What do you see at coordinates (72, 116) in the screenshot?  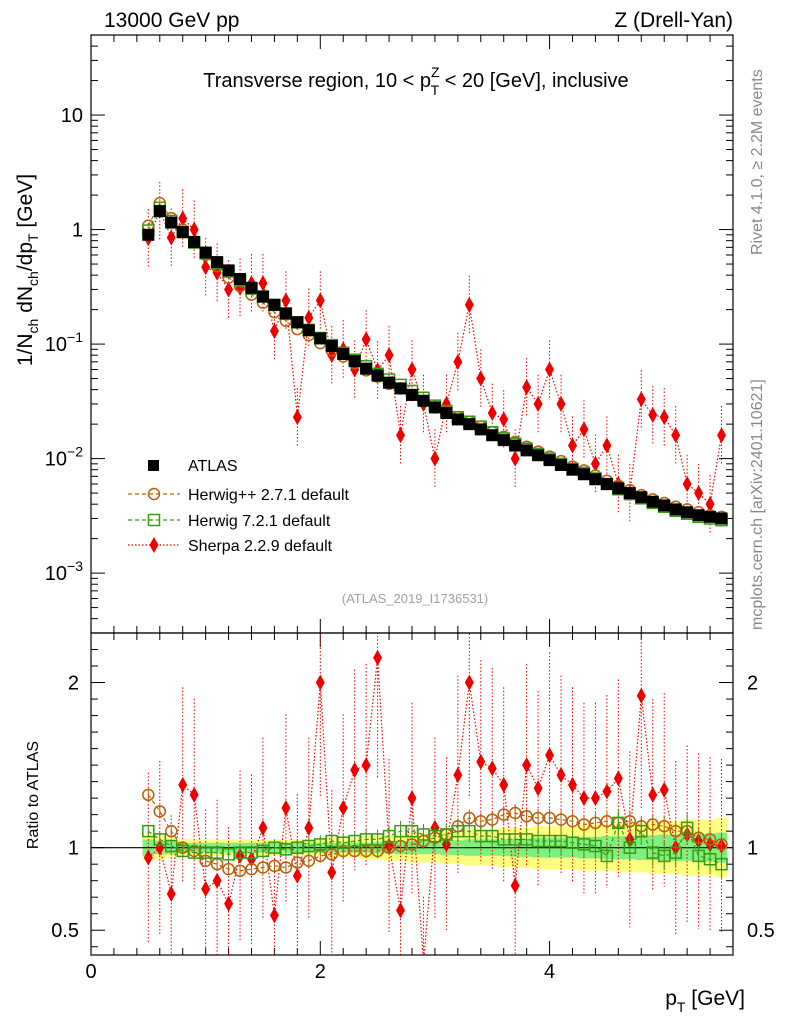 I see `main-ytick-label: 10` at bounding box center [72, 116].